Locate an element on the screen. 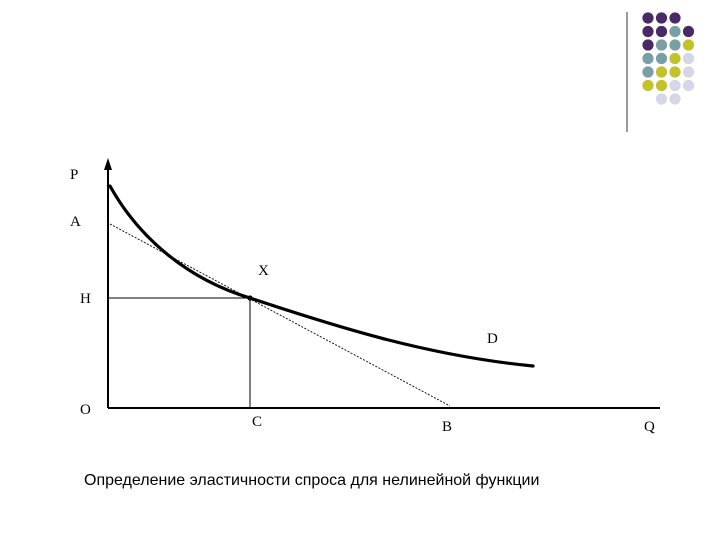 Image resolution: width=720 pixels, height=540 pixels. label-x: X is located at coordinates (263, 271).